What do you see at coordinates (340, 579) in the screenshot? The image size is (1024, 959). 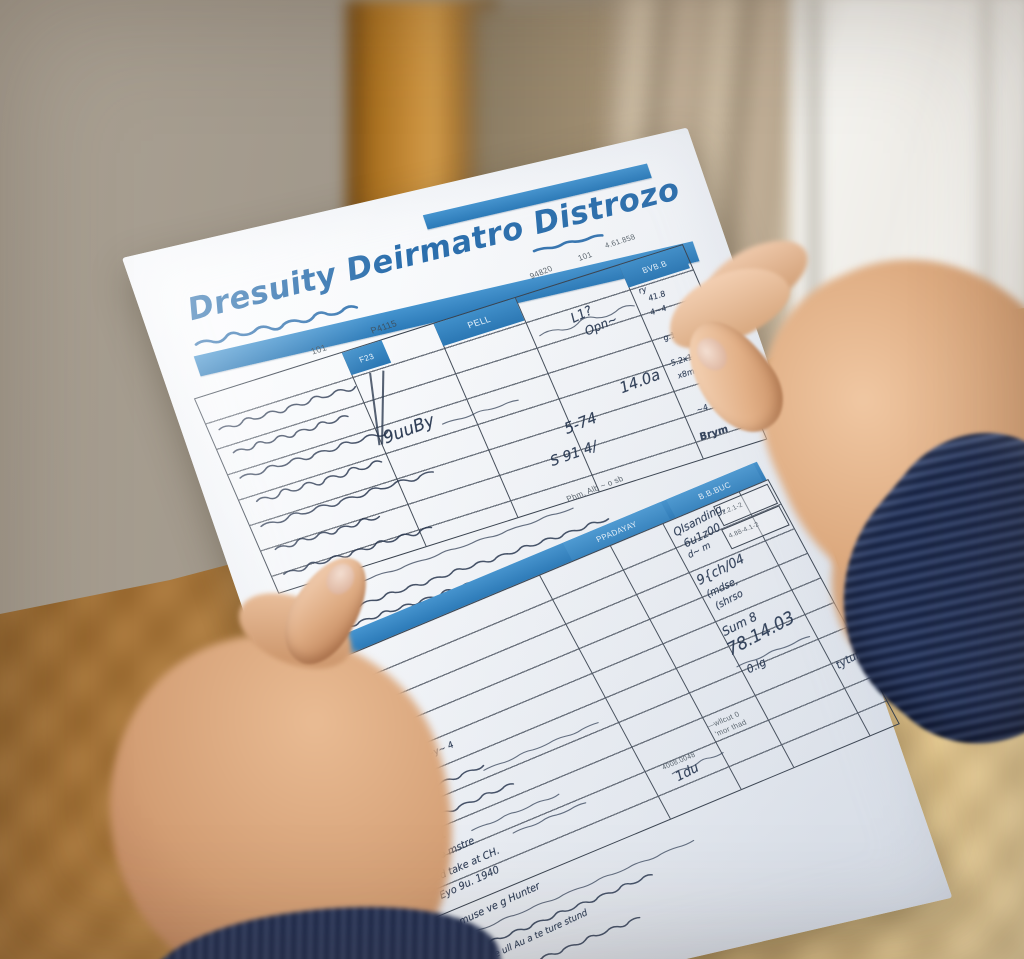 I see `left-thumb-nail` at bounding box center [340, 579].